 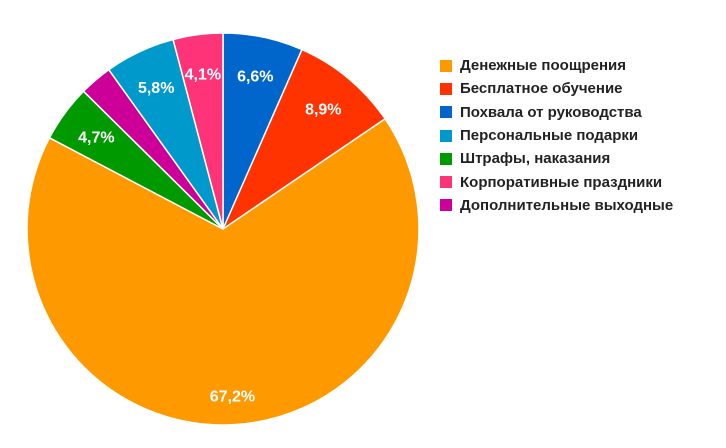 What do you see at coordinates (549, 136) in the screenshot?
I see `legend-label: Персональные подарки` at bounding box center [549, 136].